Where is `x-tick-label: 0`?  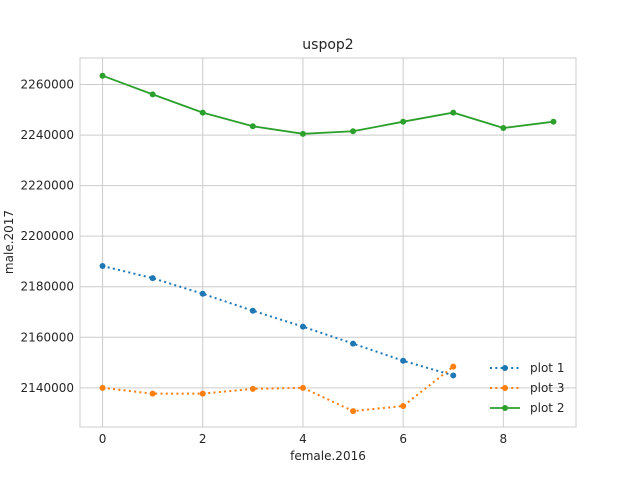 x-tick-label: 0 is located at coordinates (103, 439).